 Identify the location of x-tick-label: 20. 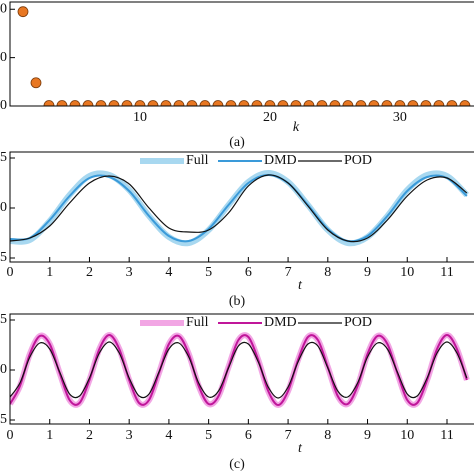
(270, 117).